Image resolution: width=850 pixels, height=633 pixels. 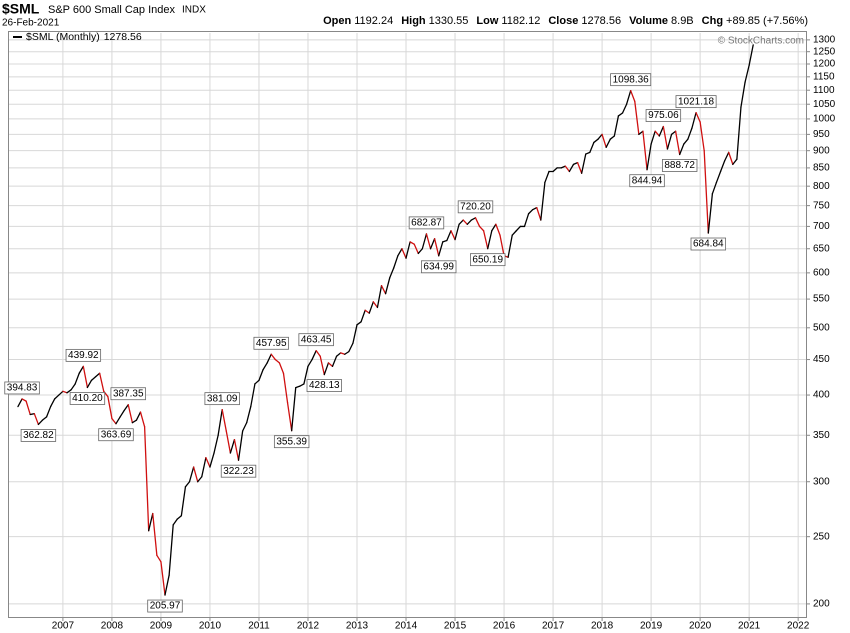 I want to click on y-tick-label: 1200, so click(x=824, y=64).